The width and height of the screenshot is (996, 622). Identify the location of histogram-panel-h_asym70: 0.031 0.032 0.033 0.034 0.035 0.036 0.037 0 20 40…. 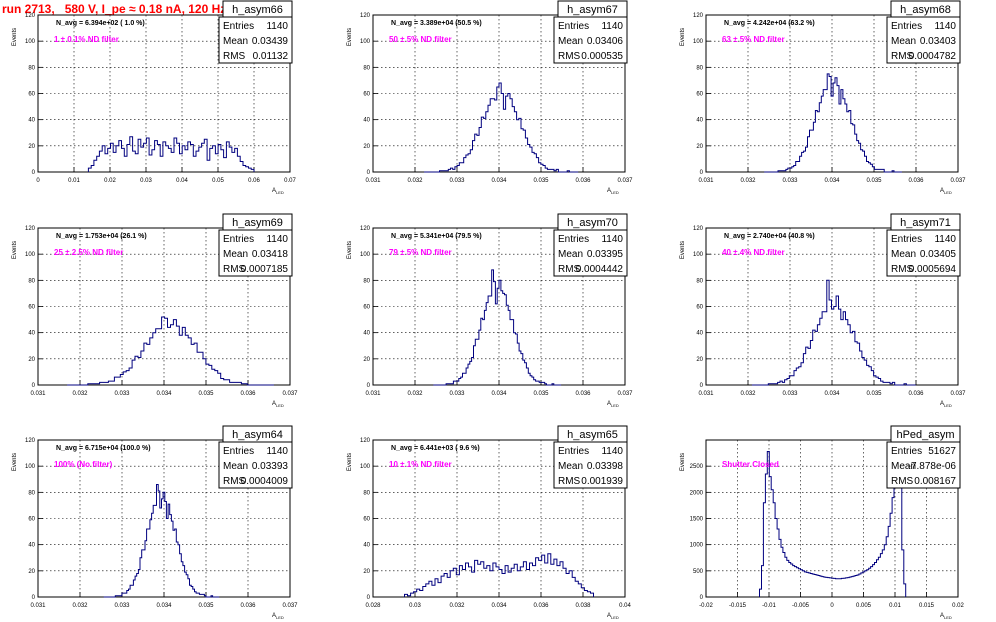
(490, 310).